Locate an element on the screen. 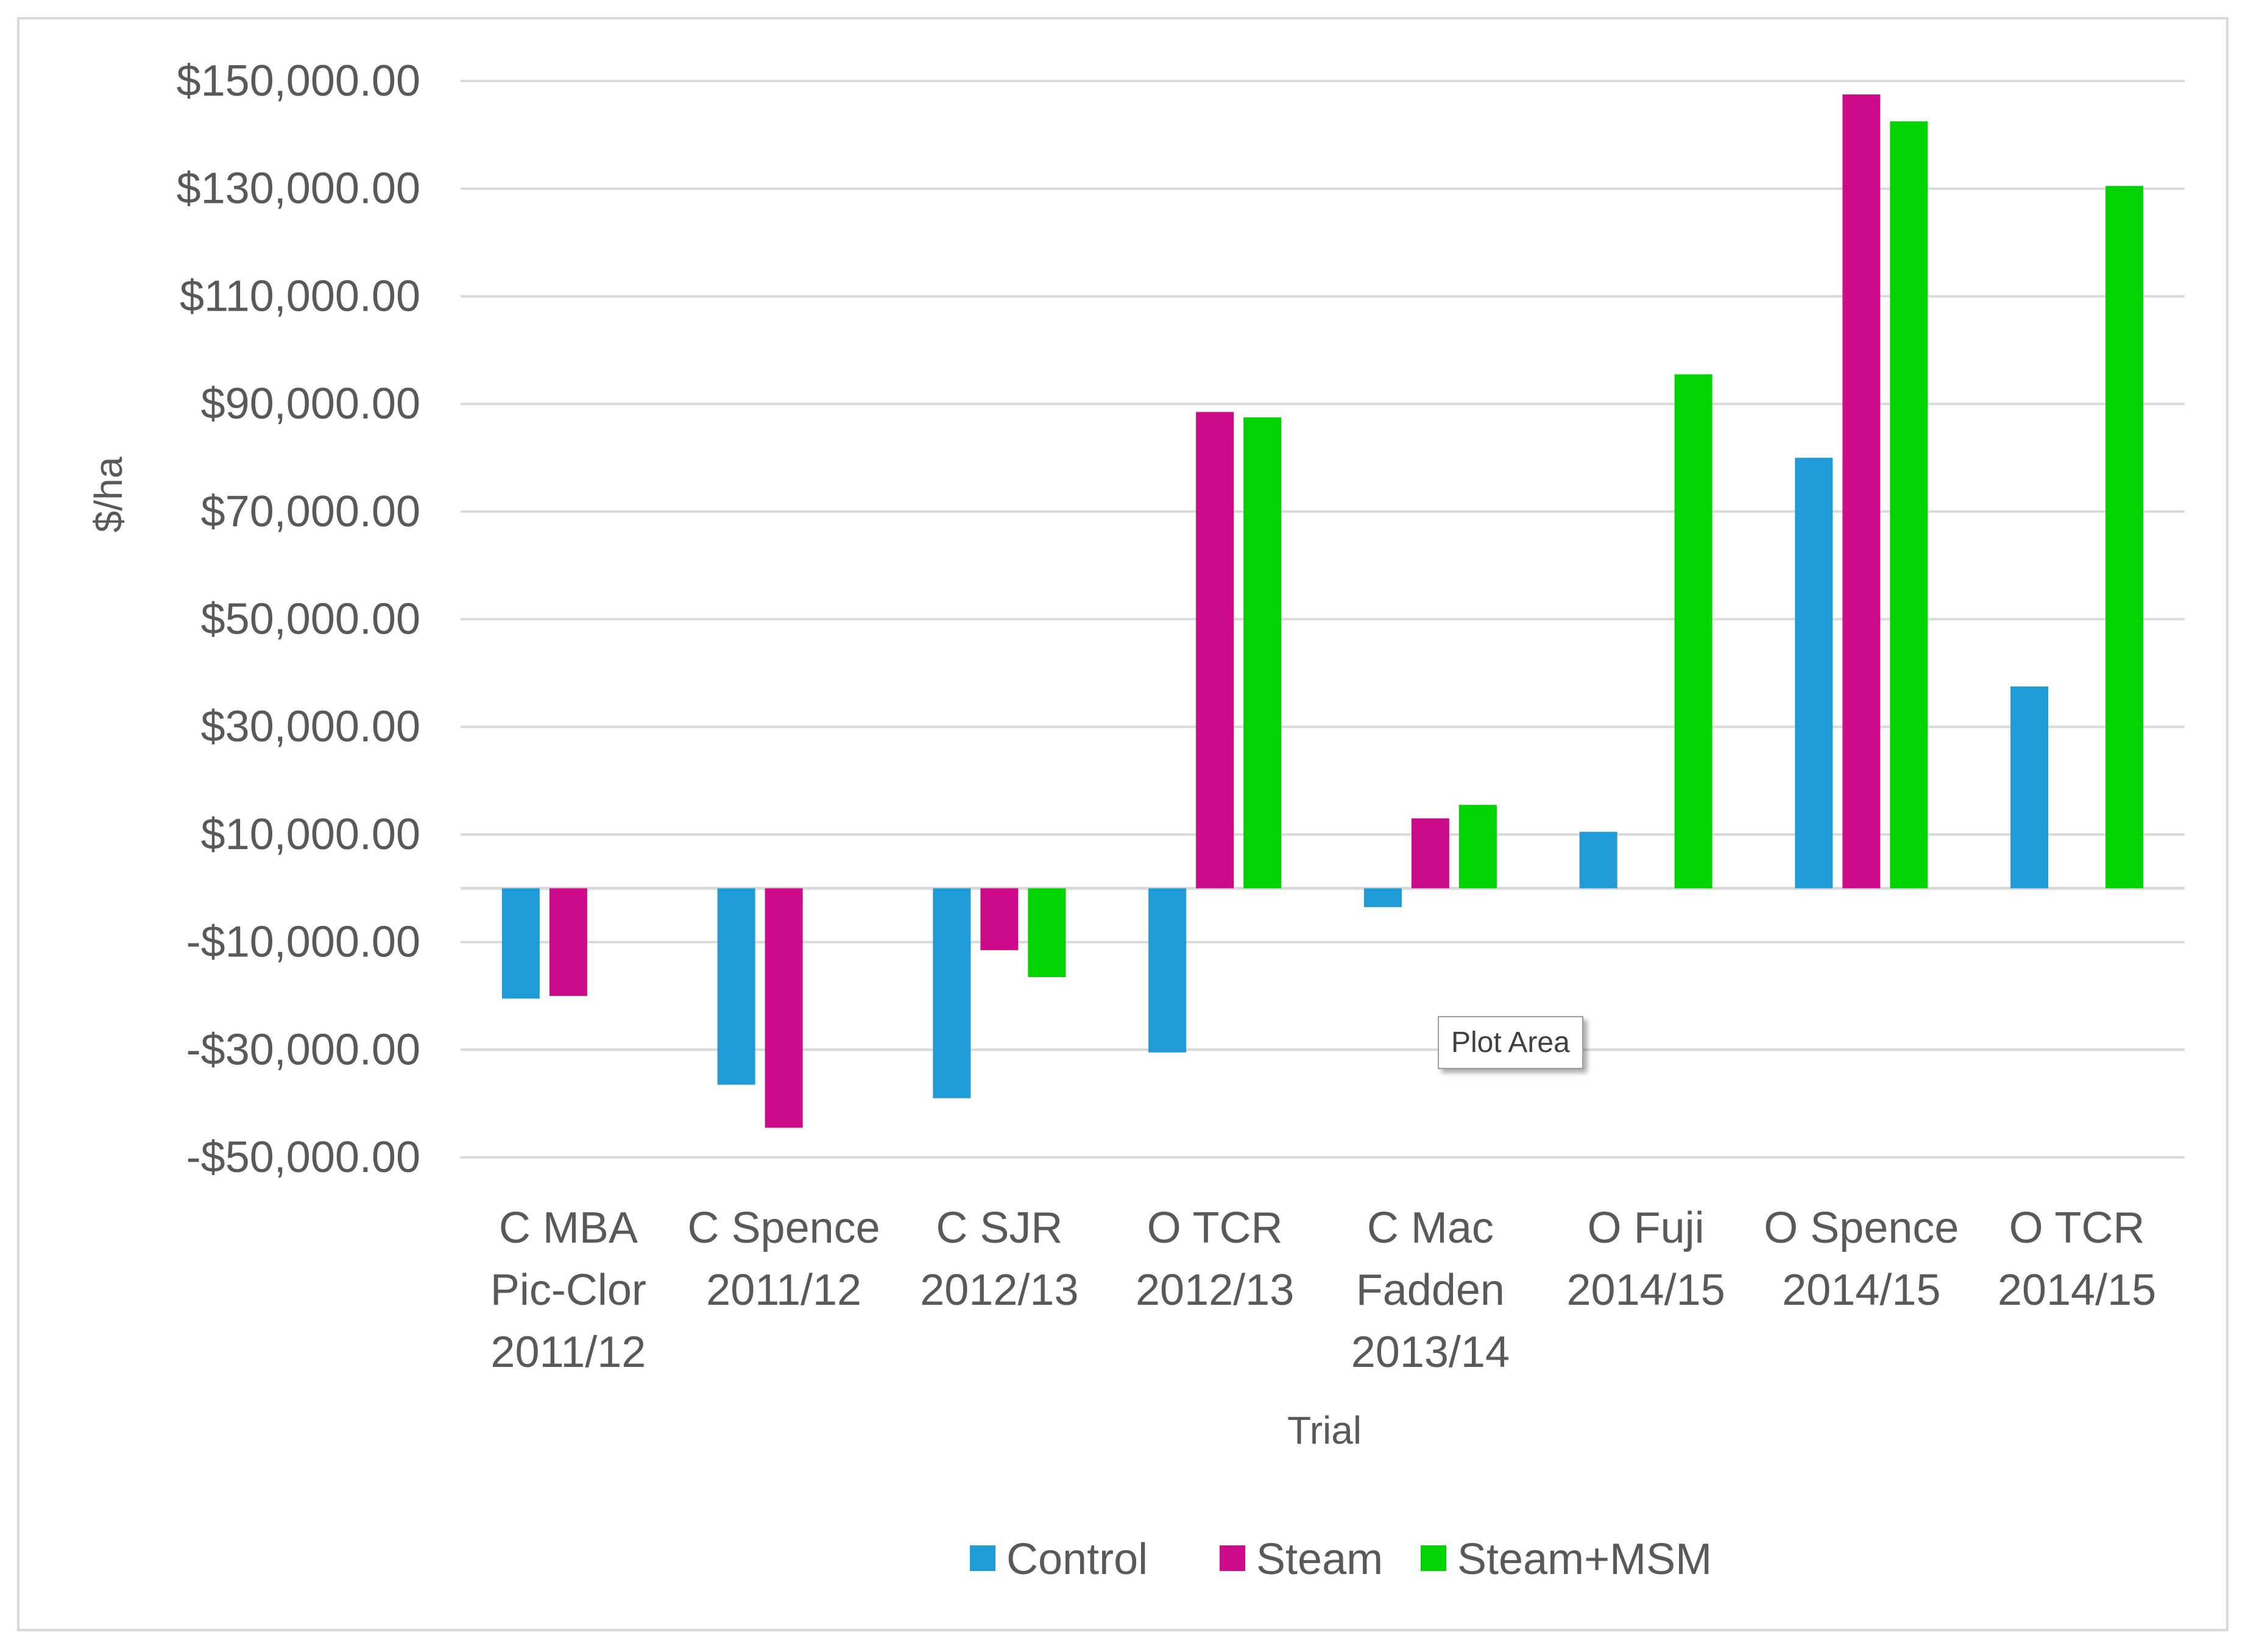 The height and width of the screenshot is (1652, 2248). y-tick-label: $50,000.00 is located at coordinates (310, 619).